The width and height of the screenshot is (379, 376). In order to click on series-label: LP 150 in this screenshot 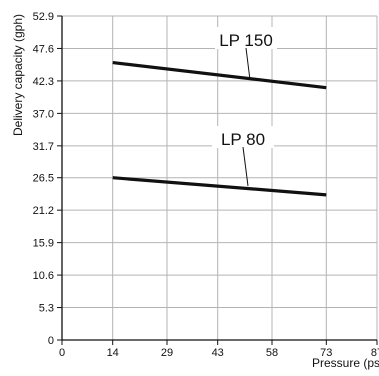, I will do `click(246, 40)`.